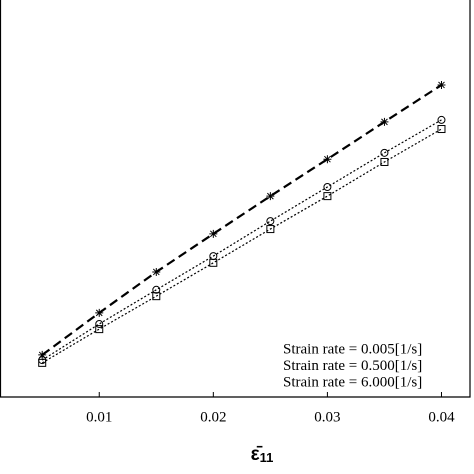 The image size is (474, 474). What do you see at coordinates (267, 457) in the screenshot?
I see `x-label-subscript: 11` at bounding box center [267, 457].